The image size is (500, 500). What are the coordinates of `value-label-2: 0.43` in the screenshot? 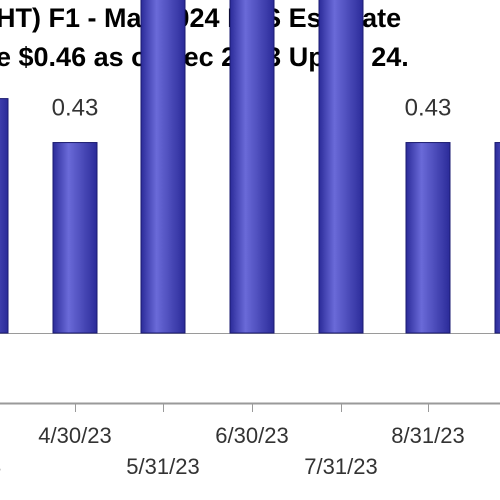 It's located at (75, 108).